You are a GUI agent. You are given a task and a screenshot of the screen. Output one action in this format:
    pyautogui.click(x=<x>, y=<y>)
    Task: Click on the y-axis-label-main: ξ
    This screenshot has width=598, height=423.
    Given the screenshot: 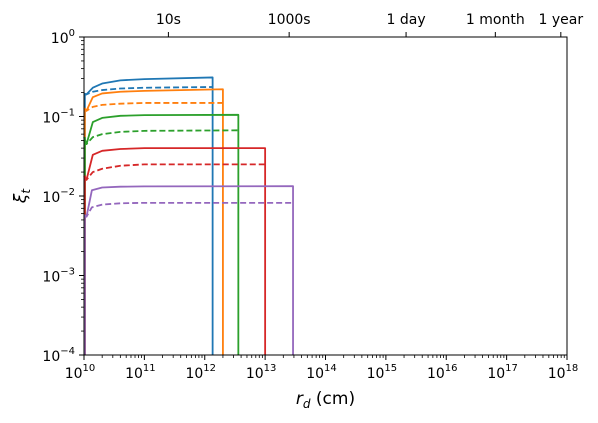 What is the action you would take?
    pyautogui.click(x=21, y=198)
    